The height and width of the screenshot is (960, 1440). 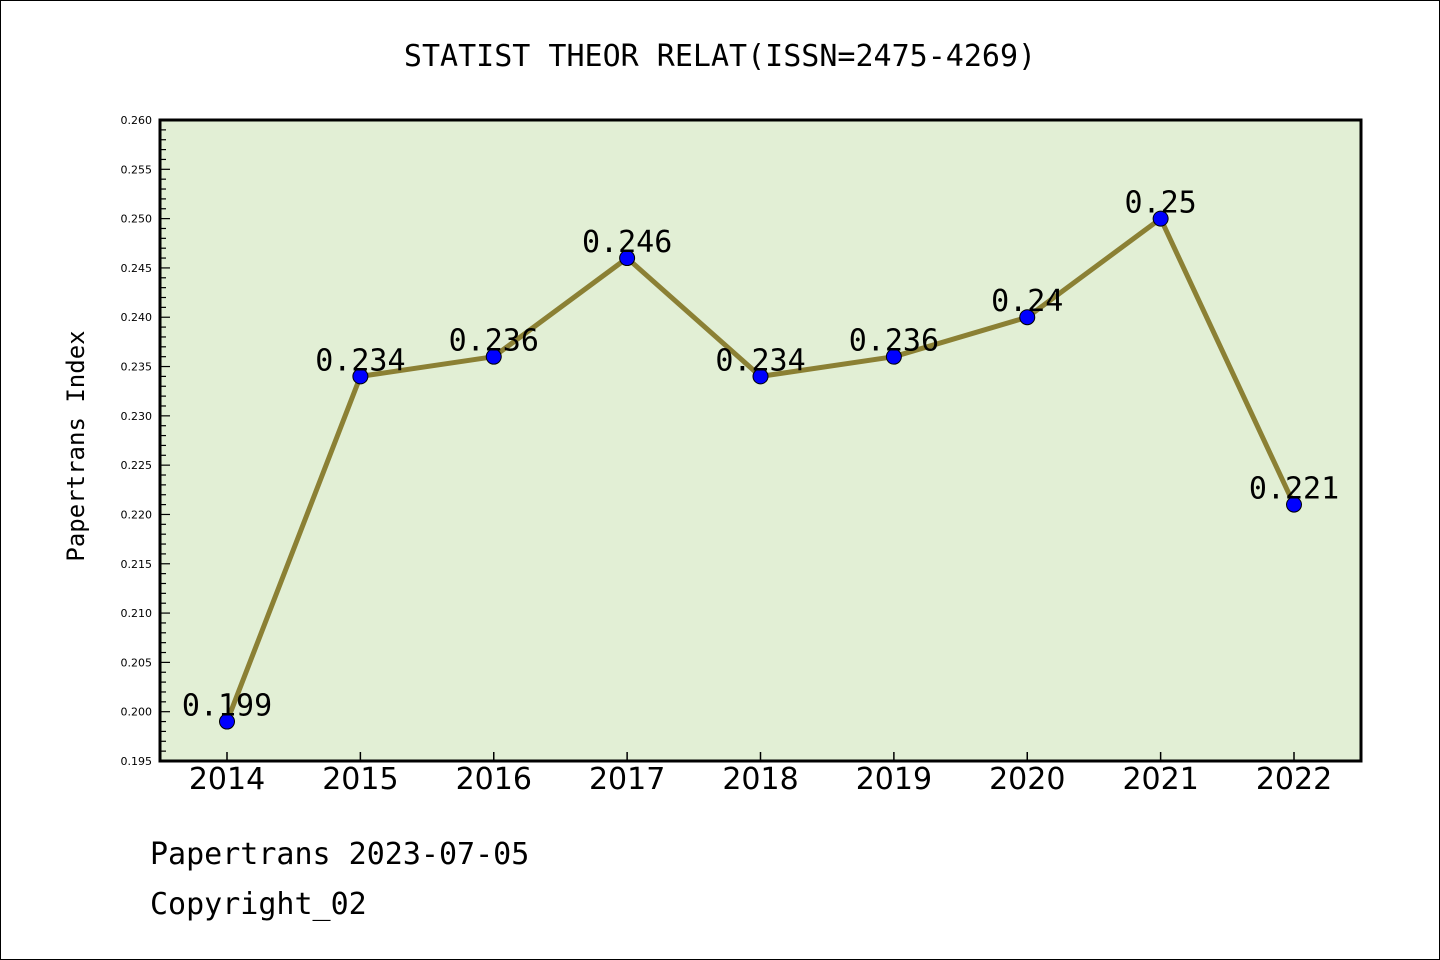 I want to click on y-tick-label: 0.235, so click(x=137, y=367).